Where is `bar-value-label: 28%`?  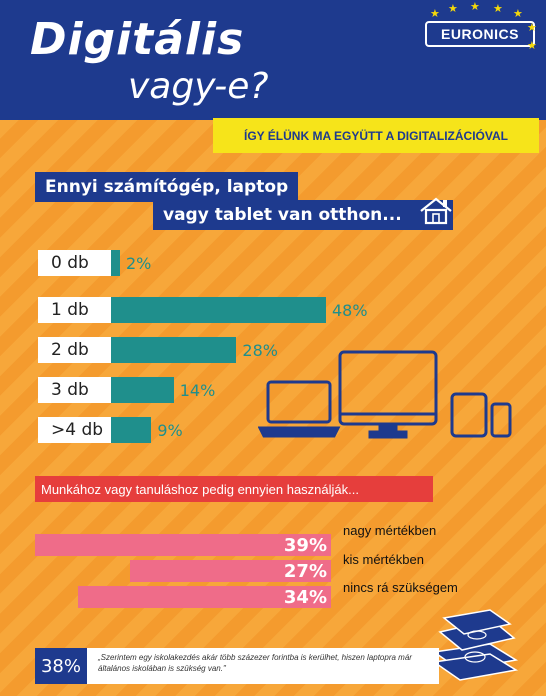
bar-value-label: 28% is located at coordinates (260, 350).